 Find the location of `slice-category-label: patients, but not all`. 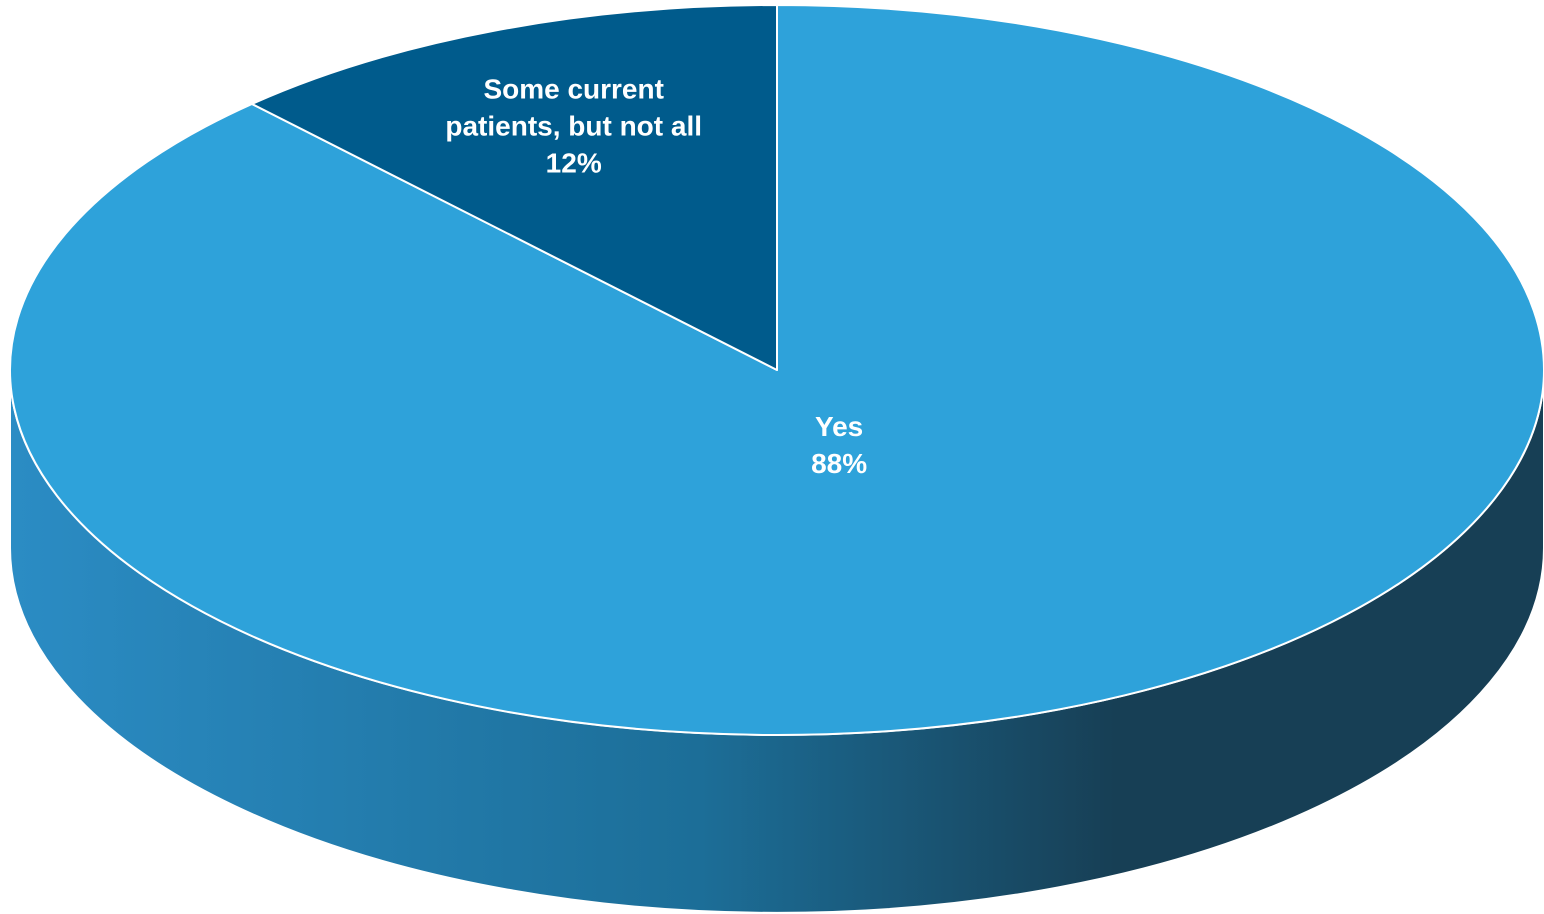

slice-category-label: patients, but not all is located at coordinates (573, 126).